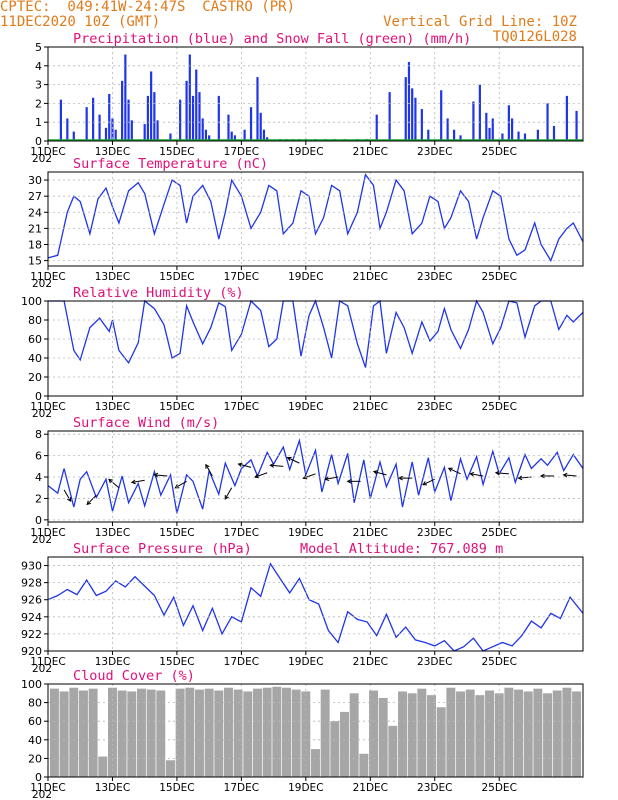 This screenshot has width=618, height=800. I want to click on y-tick-label: 0, so click(38, 141).